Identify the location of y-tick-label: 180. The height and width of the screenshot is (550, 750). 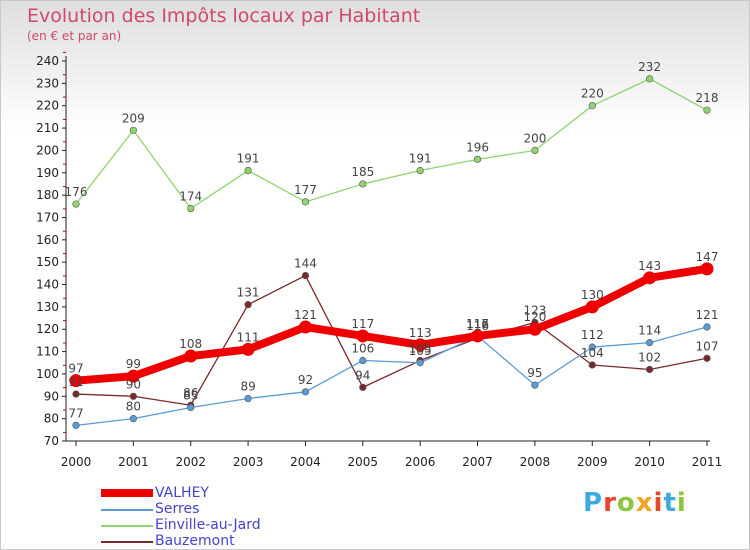
(47, 195).